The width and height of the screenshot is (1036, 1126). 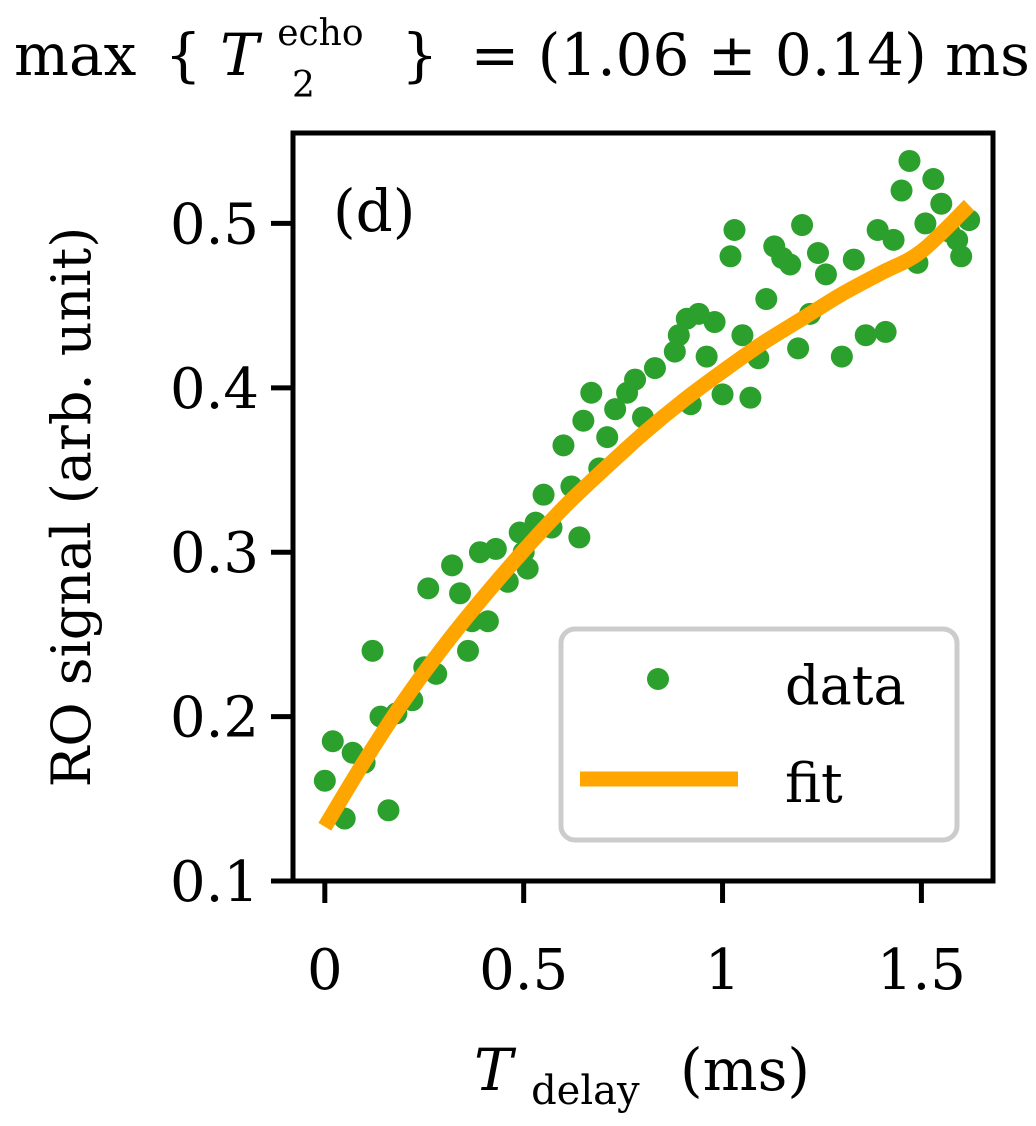 I want to click on y-axis-ticks: 0.1 0.2 0.3 0.4 0.5, so click(x=231, y=553).